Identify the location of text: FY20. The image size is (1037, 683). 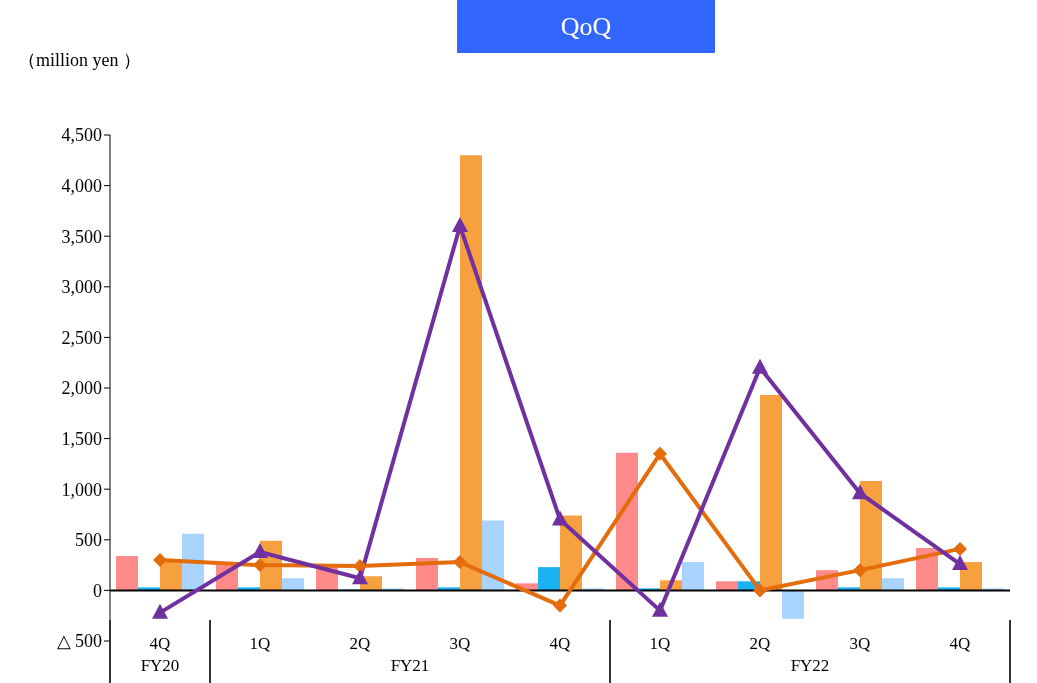
(160, 666).